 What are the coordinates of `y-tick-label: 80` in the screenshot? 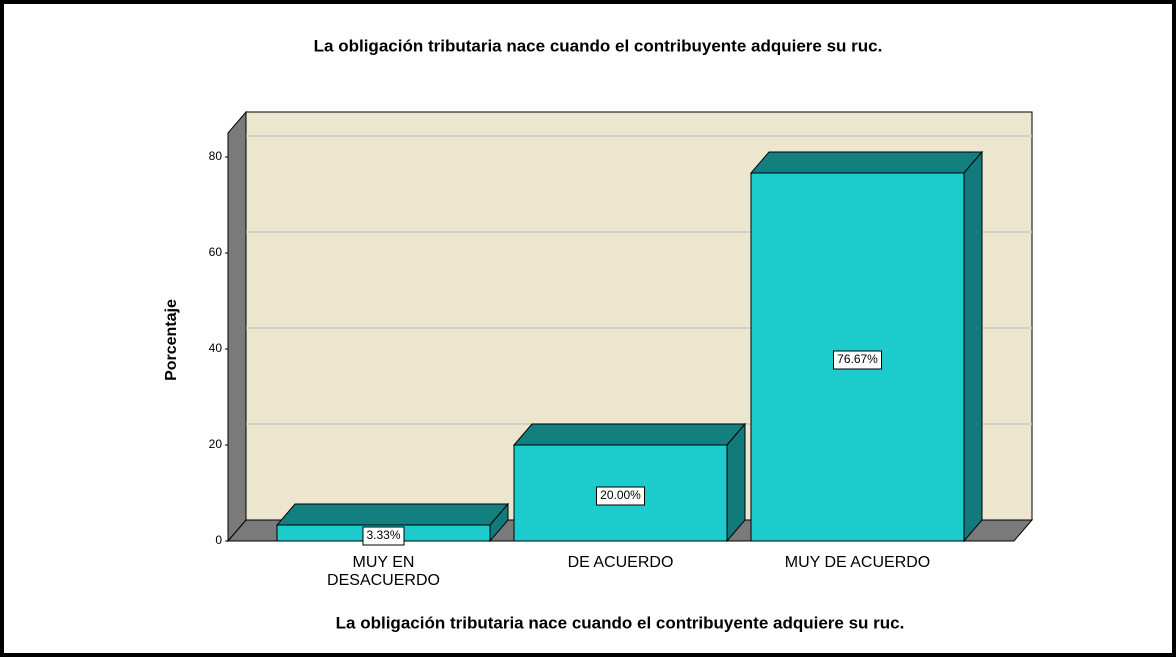 It's located at (216, 156).